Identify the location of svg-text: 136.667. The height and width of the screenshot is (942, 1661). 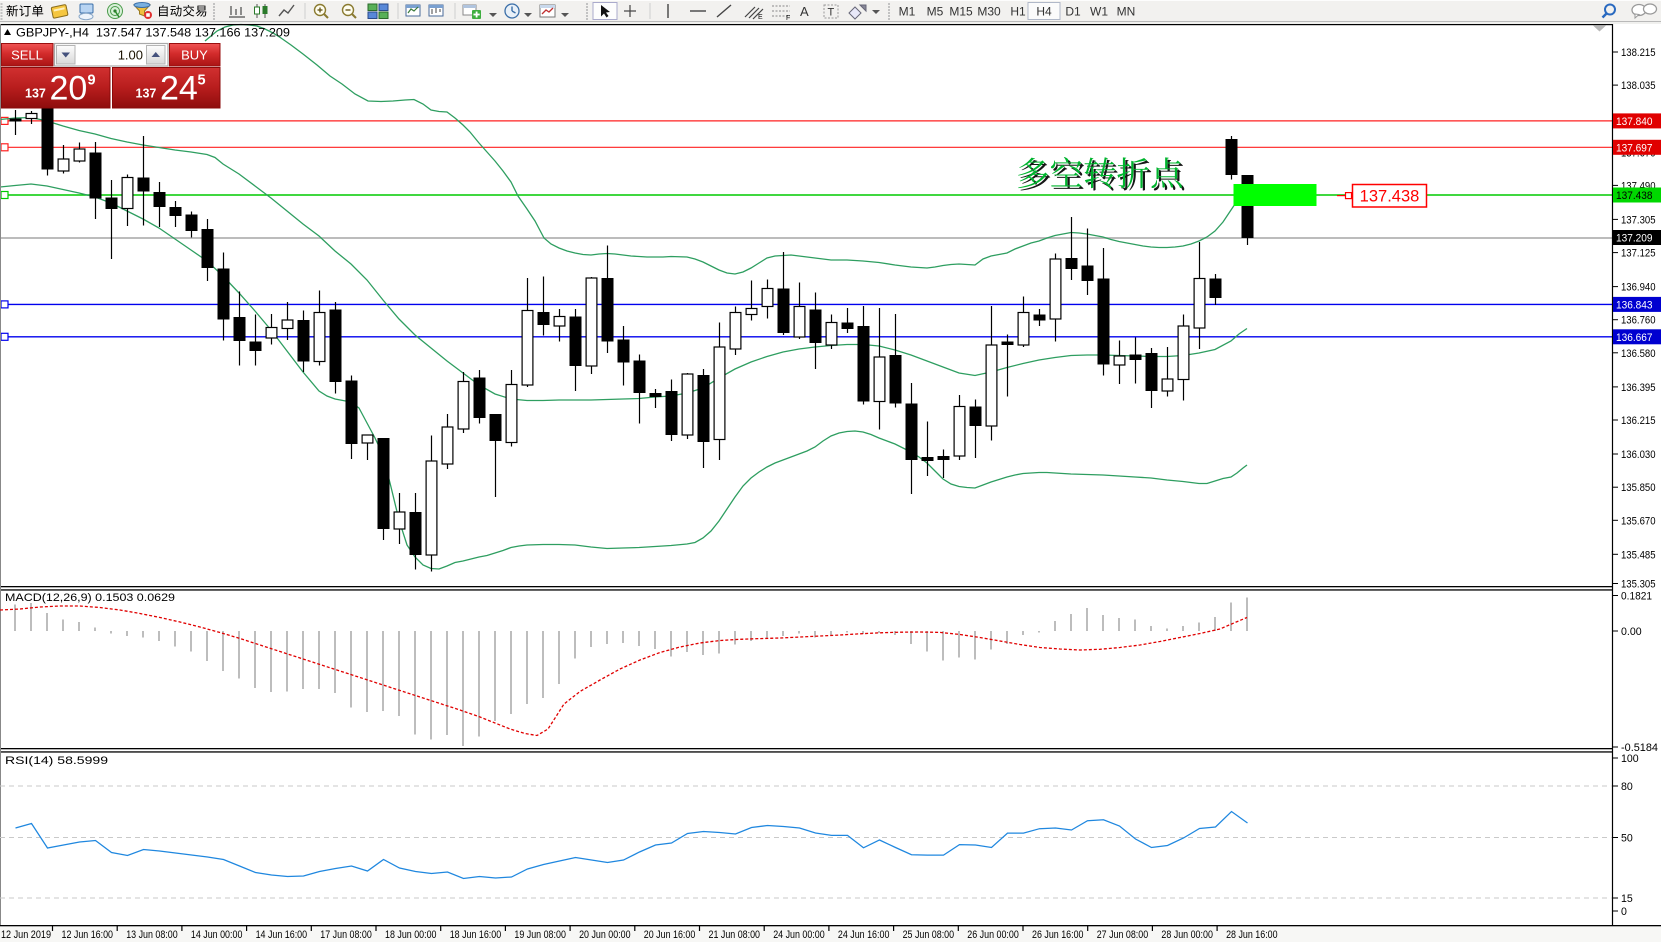
(1634, 338).